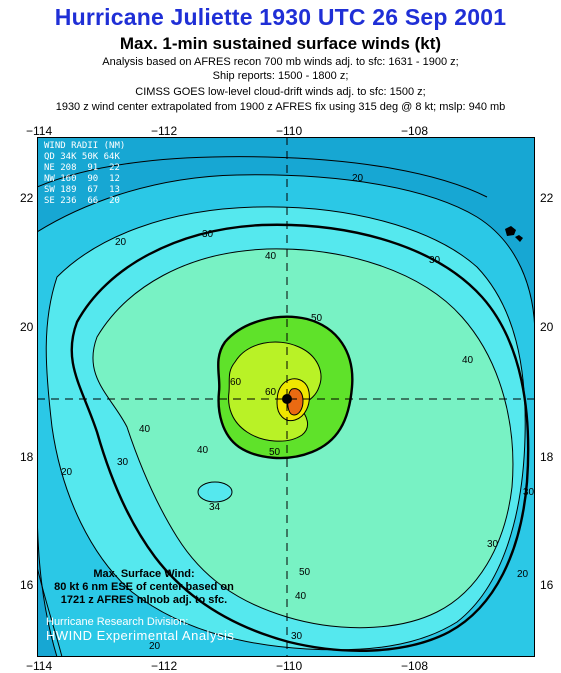  What do you see at coordinates (280, 17) in the screenshot?
I see `map-title: Hurricane Juliette 1930 UTC 26 Sep 2001` at bounding box center [280, 17].